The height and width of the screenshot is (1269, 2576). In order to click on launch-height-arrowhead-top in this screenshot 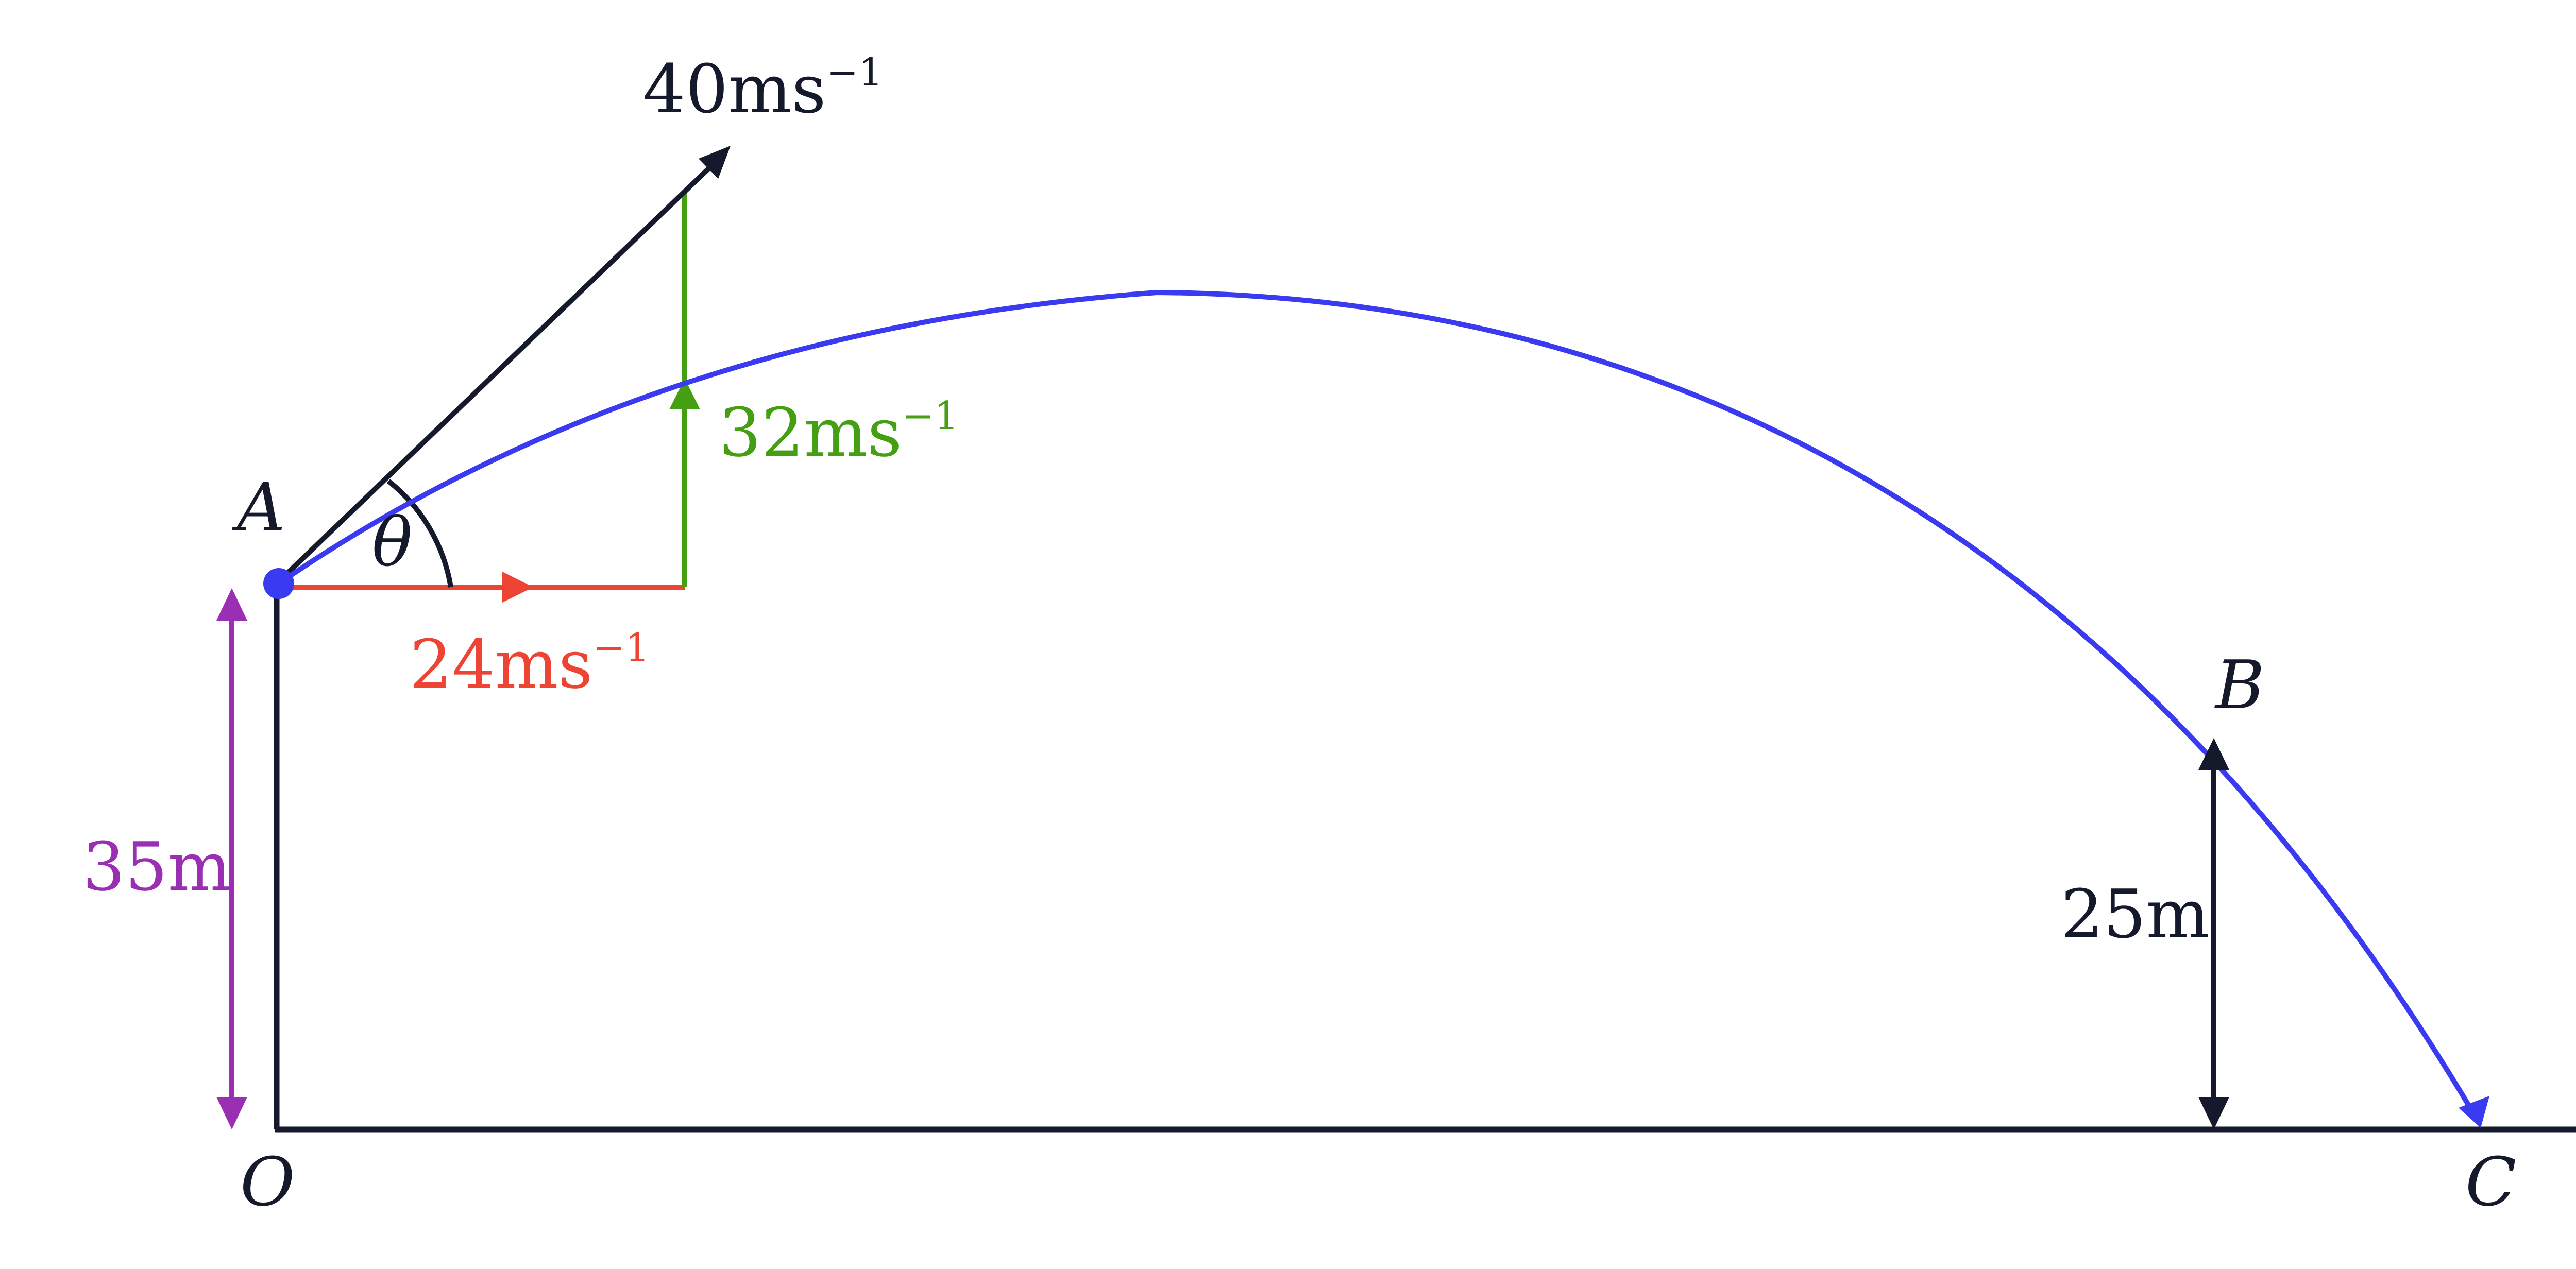, I will do `click(231, 604)`.